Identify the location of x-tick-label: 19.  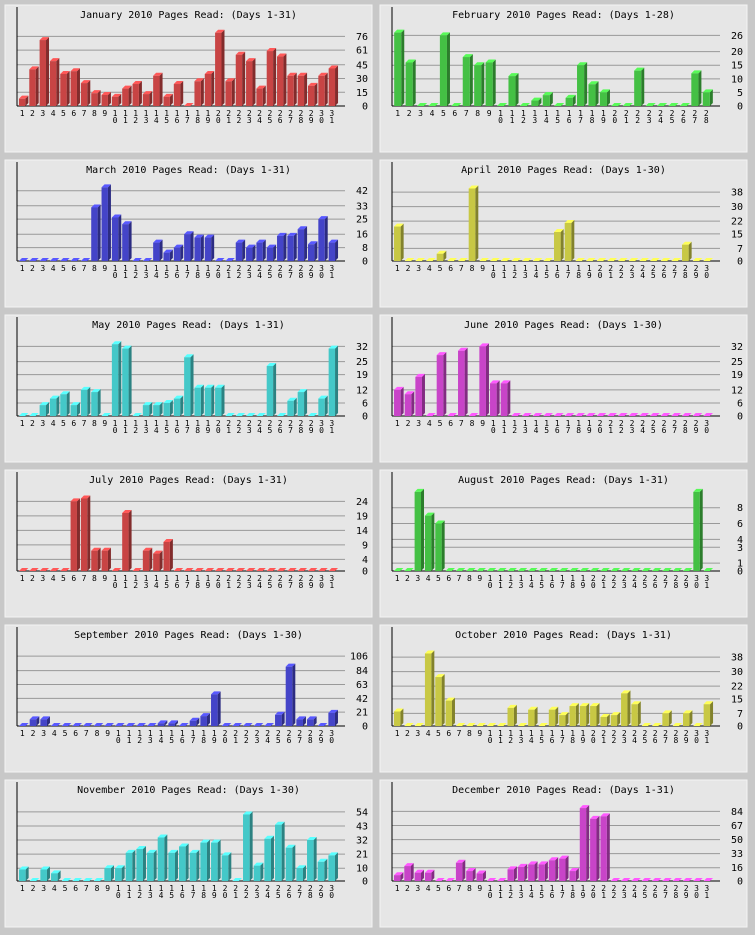
(582, 891).